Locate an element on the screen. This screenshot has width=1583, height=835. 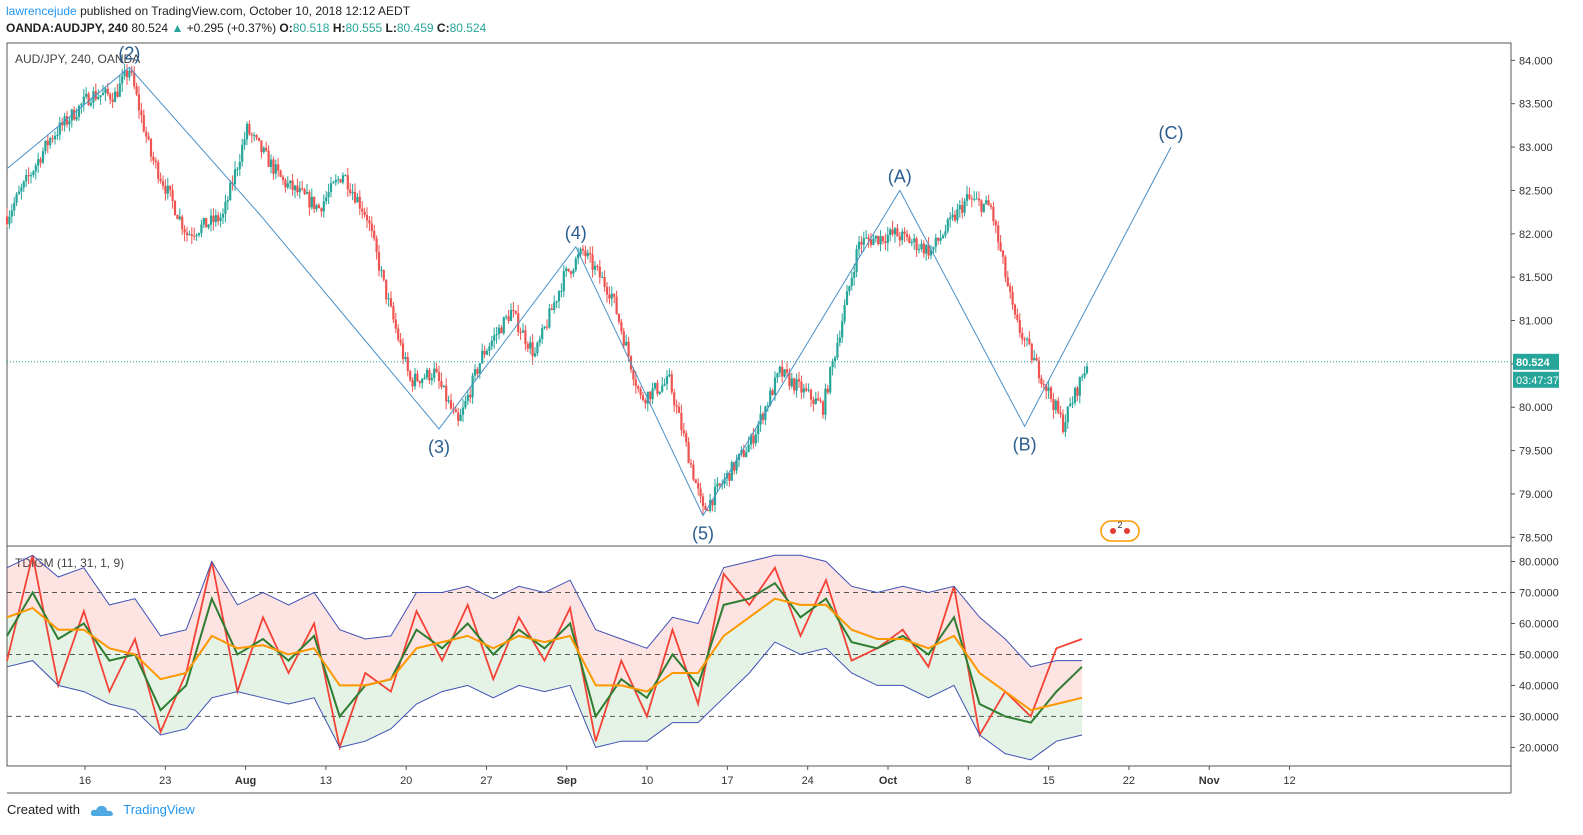
tradingview-link: TradingView is located at coordinates (159, 809).